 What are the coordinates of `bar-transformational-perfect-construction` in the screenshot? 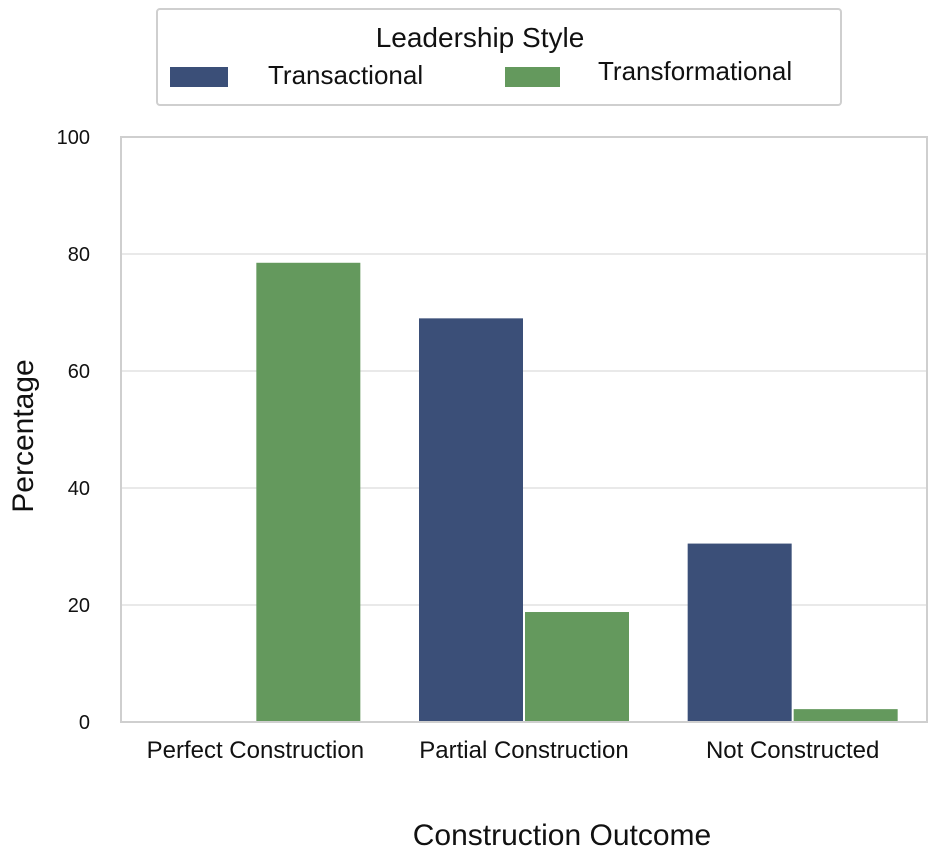 It's located at (308, 492).